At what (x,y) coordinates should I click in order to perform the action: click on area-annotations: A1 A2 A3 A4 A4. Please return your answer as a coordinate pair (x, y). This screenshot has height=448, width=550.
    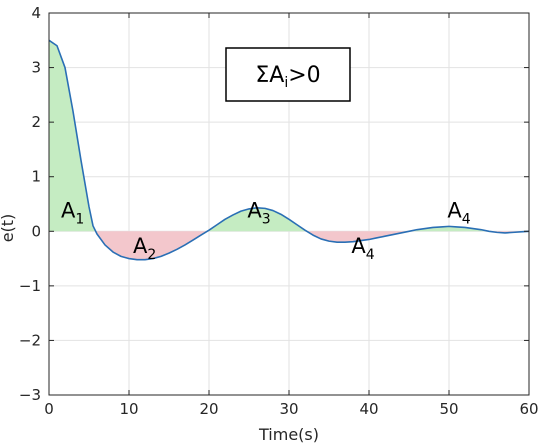
    Looking at the image, I should click on (266, 231).